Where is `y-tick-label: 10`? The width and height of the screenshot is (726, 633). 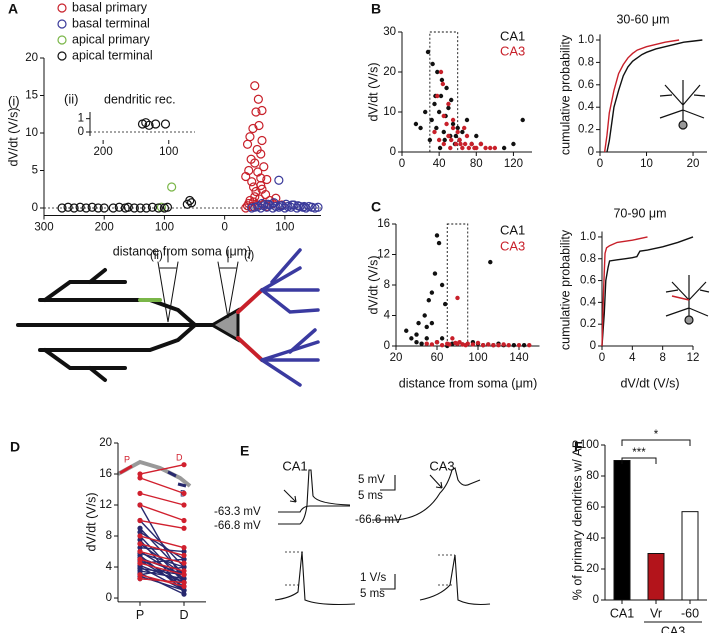
y-tick-label: 10 is located at coordinates (31, 133).